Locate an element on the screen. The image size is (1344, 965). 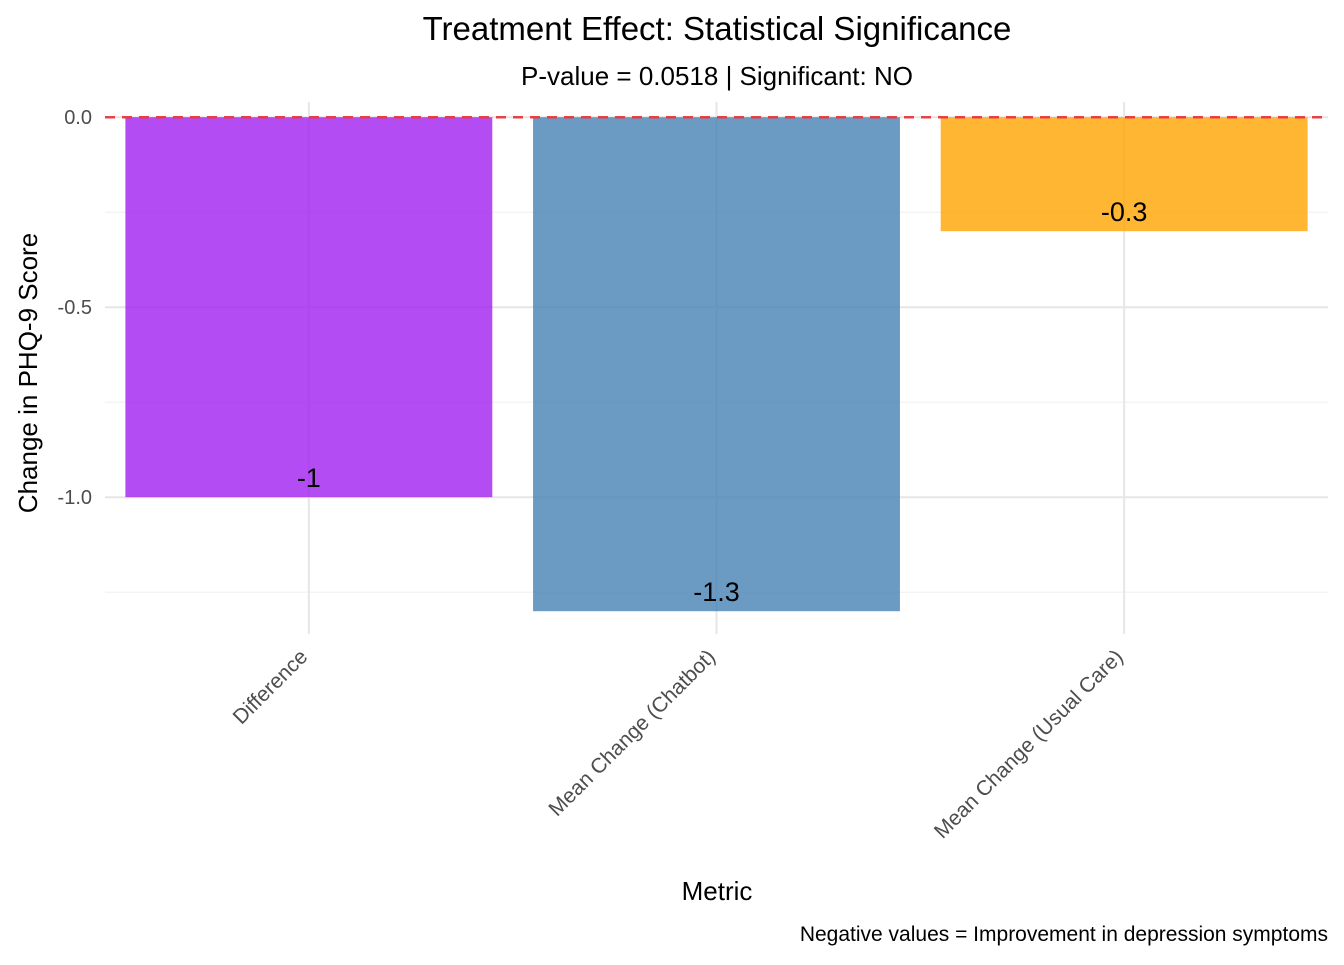
y-tick-label: 0.0 is located at coordinates (78, 118).